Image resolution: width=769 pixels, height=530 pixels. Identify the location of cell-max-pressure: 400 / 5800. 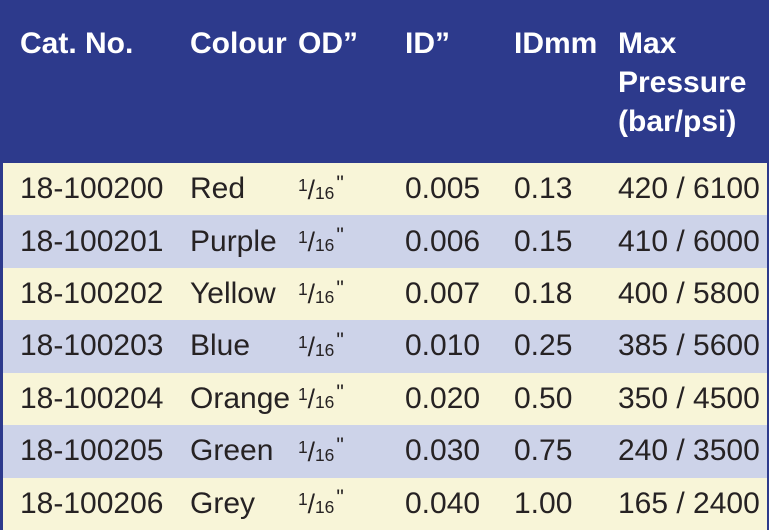
(689, 294).